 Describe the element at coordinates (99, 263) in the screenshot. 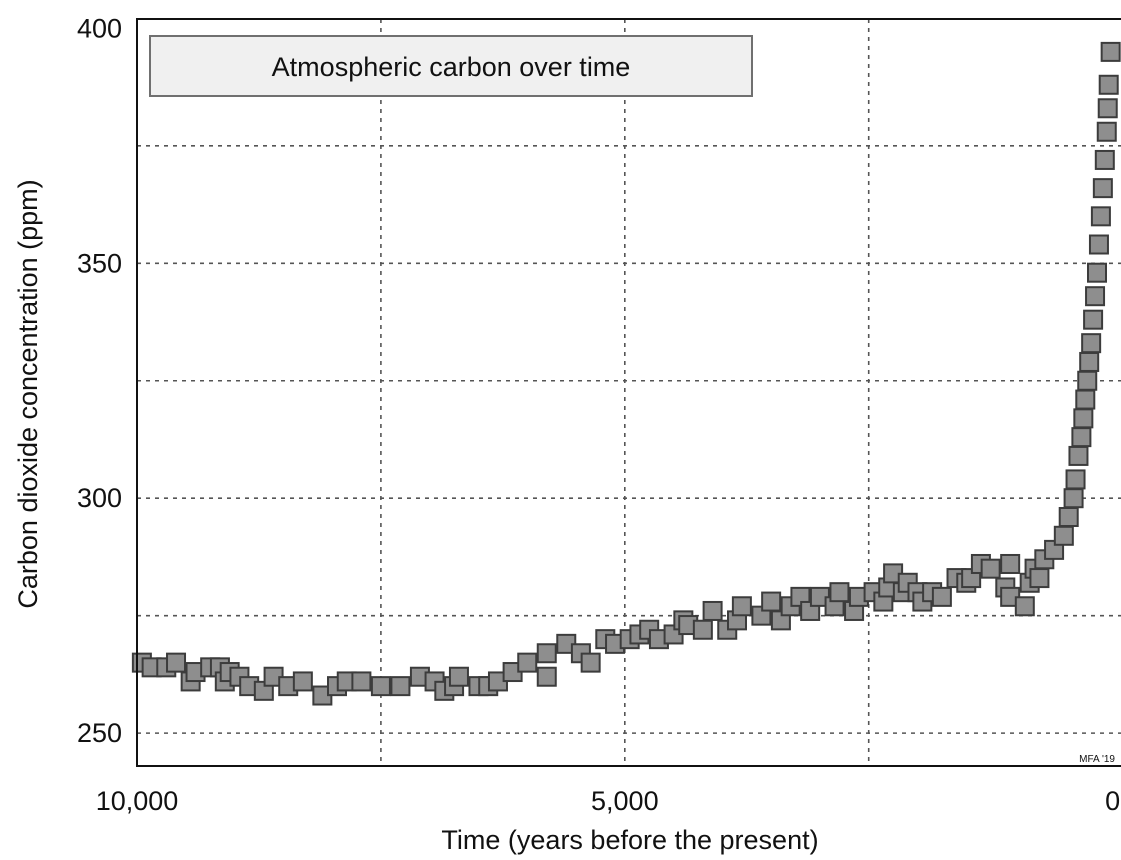

I see `y-tick-label: 350` at that location.